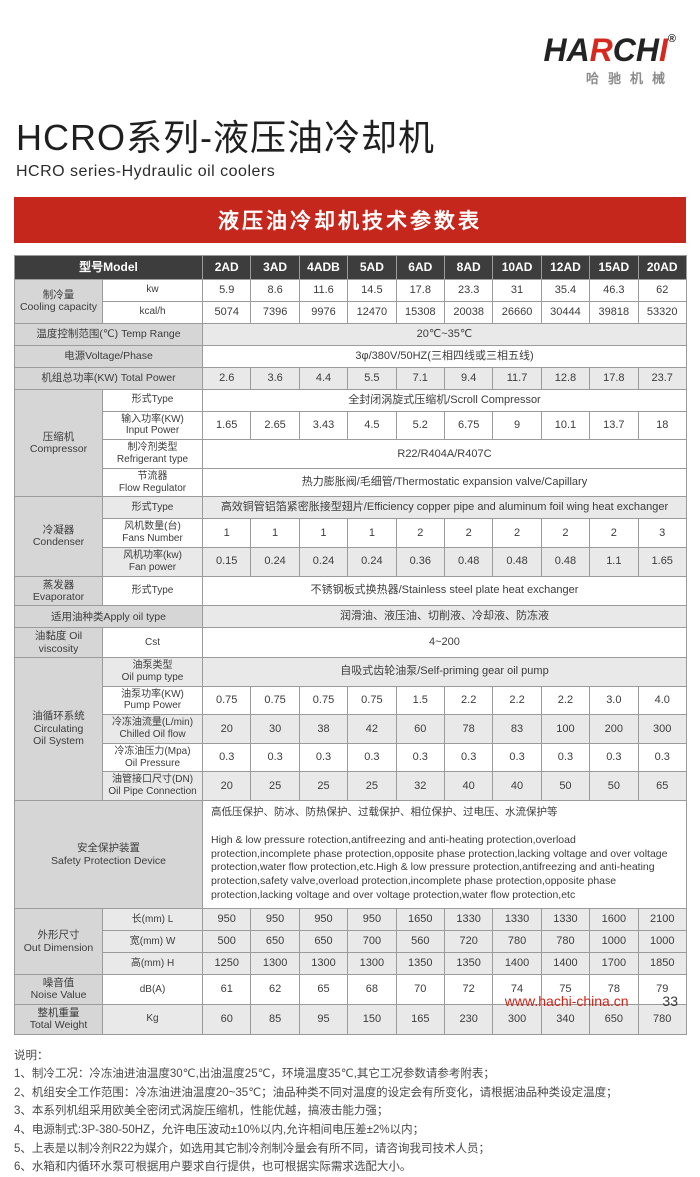 The image size is (700, 1177). I want to click on value-cell: 500, so click(227, 942).